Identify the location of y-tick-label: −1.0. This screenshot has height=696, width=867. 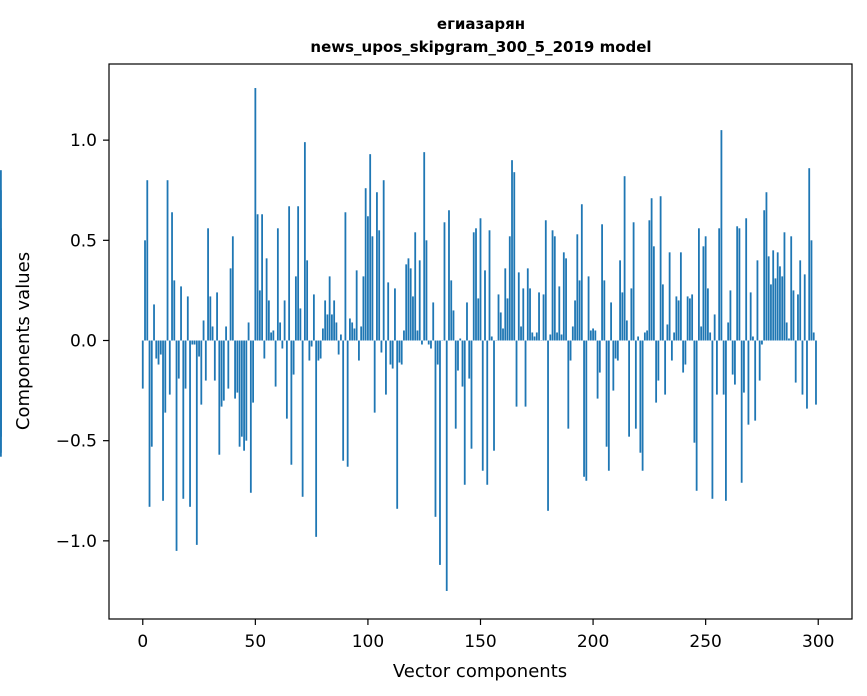
(76, 542).